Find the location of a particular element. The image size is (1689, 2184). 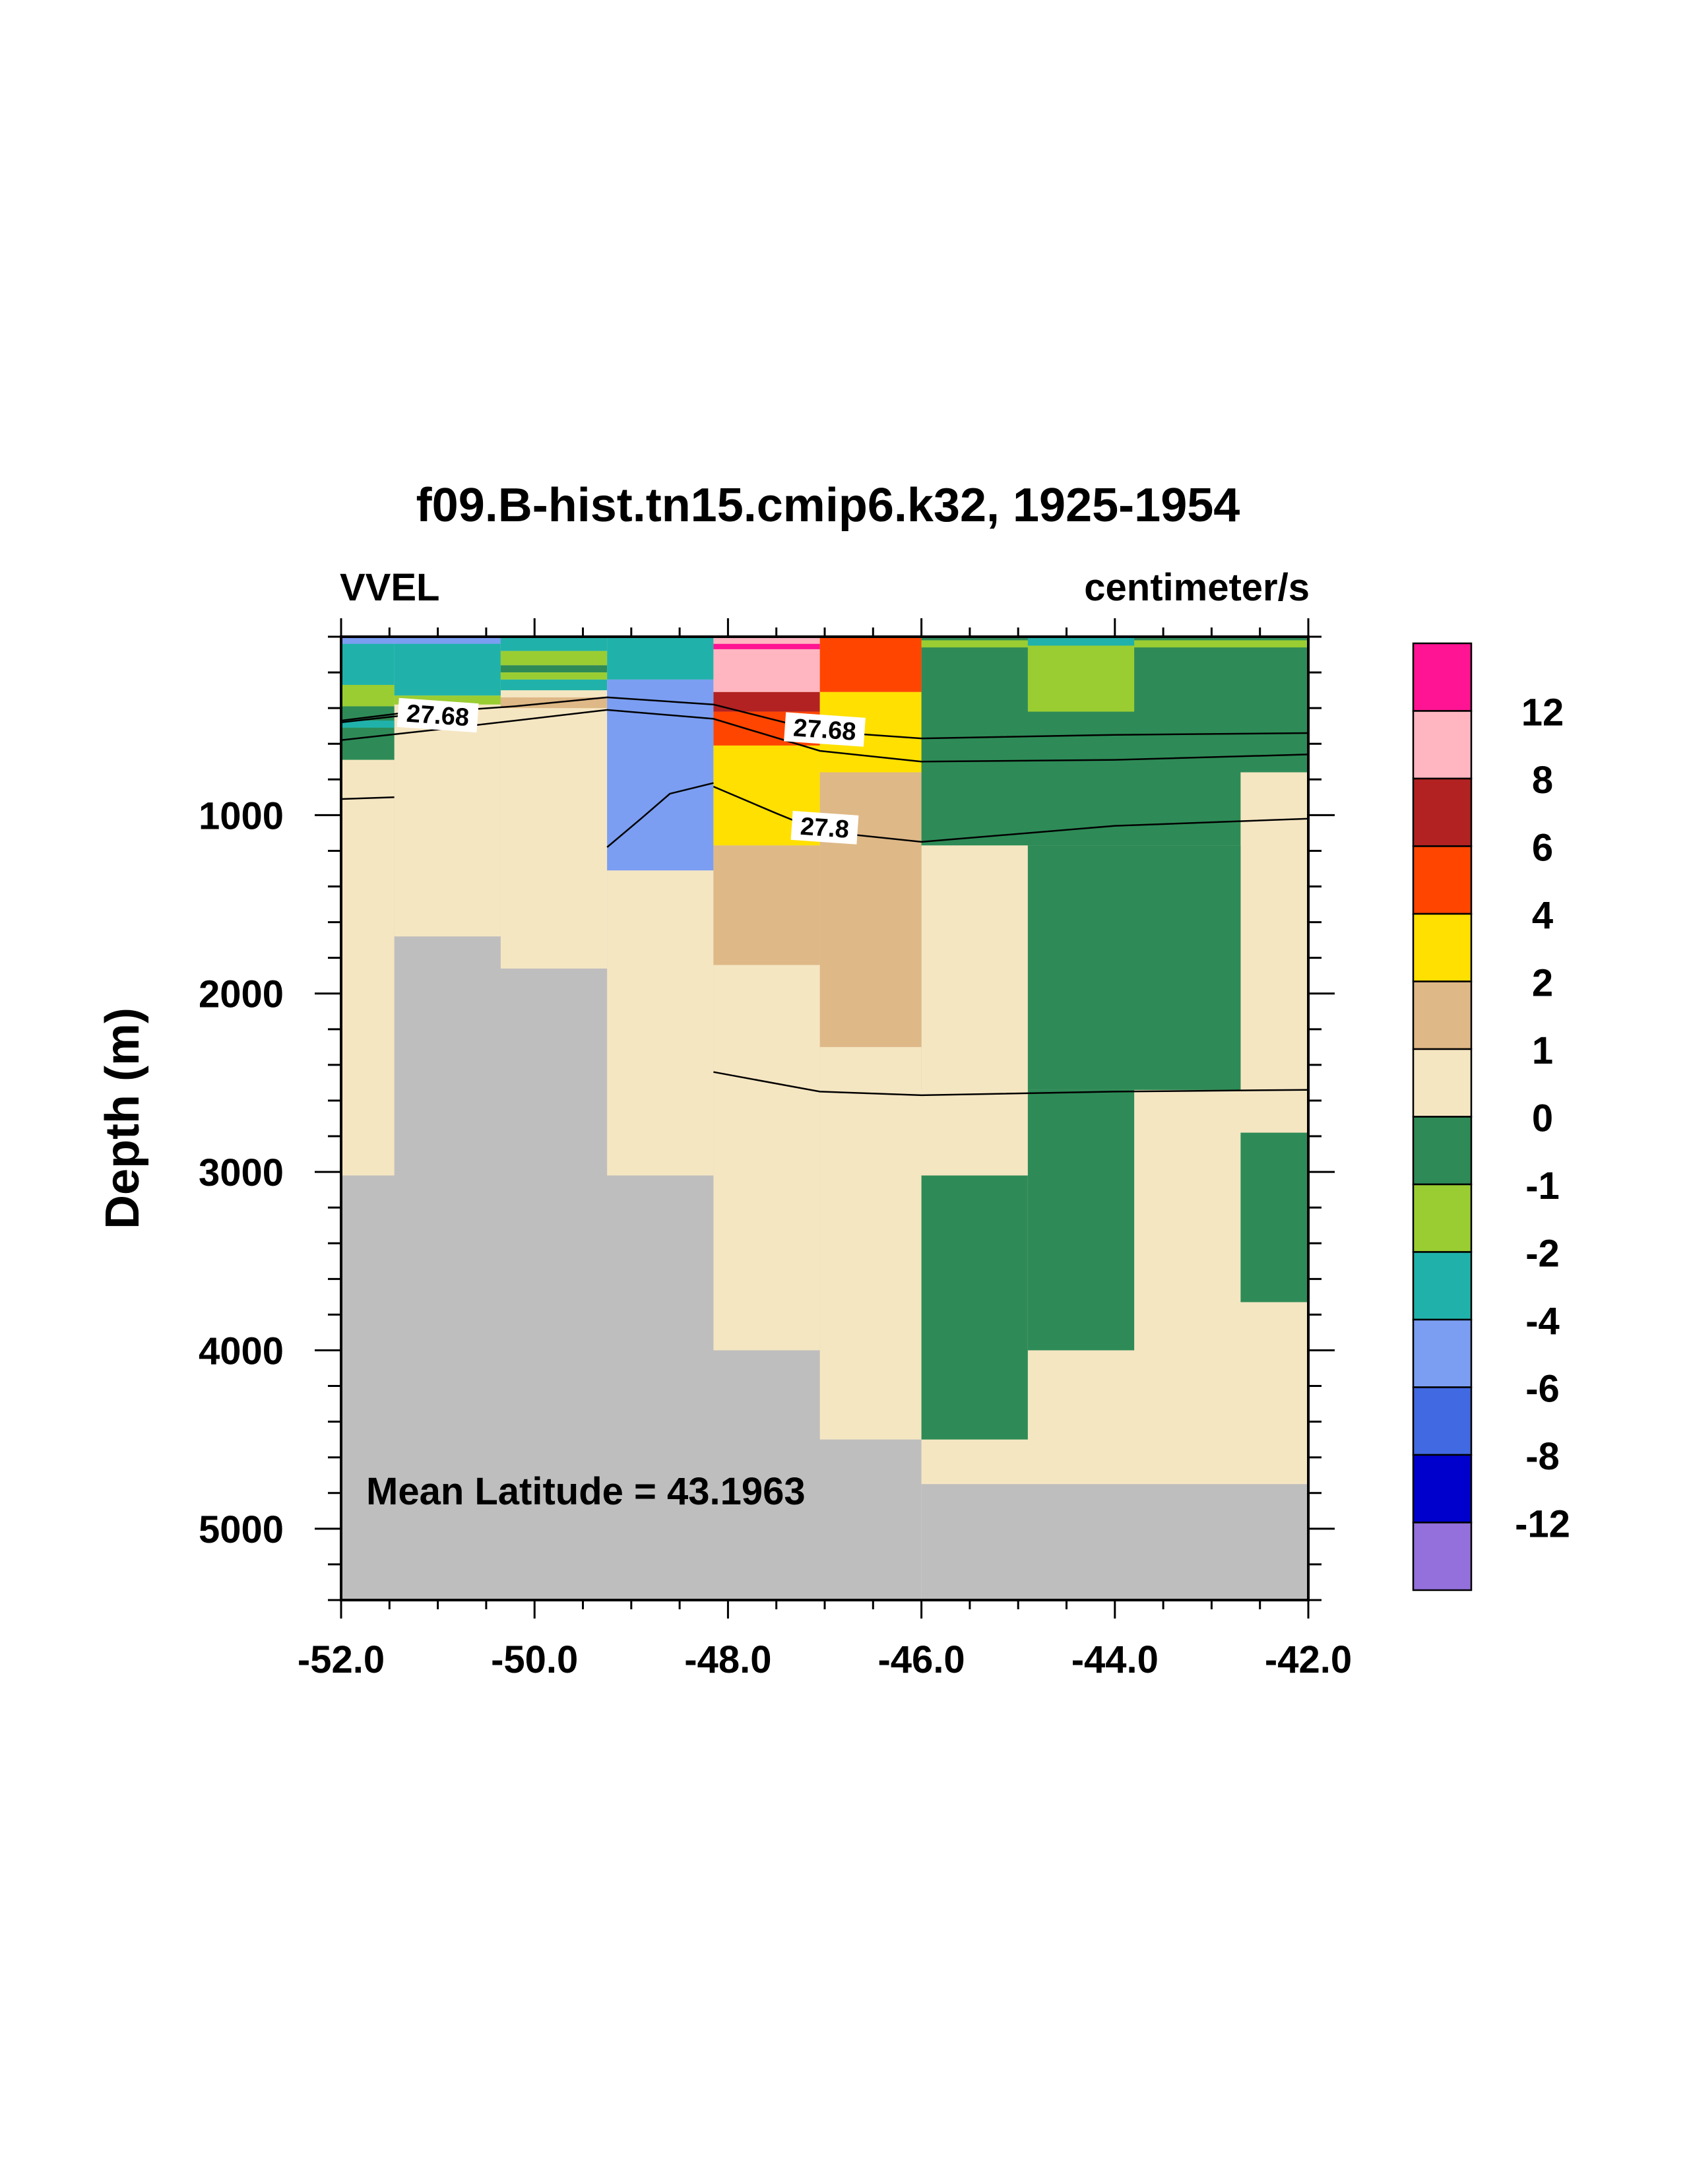

colorbar-label: 6 is located at coordinates (1542, 848).